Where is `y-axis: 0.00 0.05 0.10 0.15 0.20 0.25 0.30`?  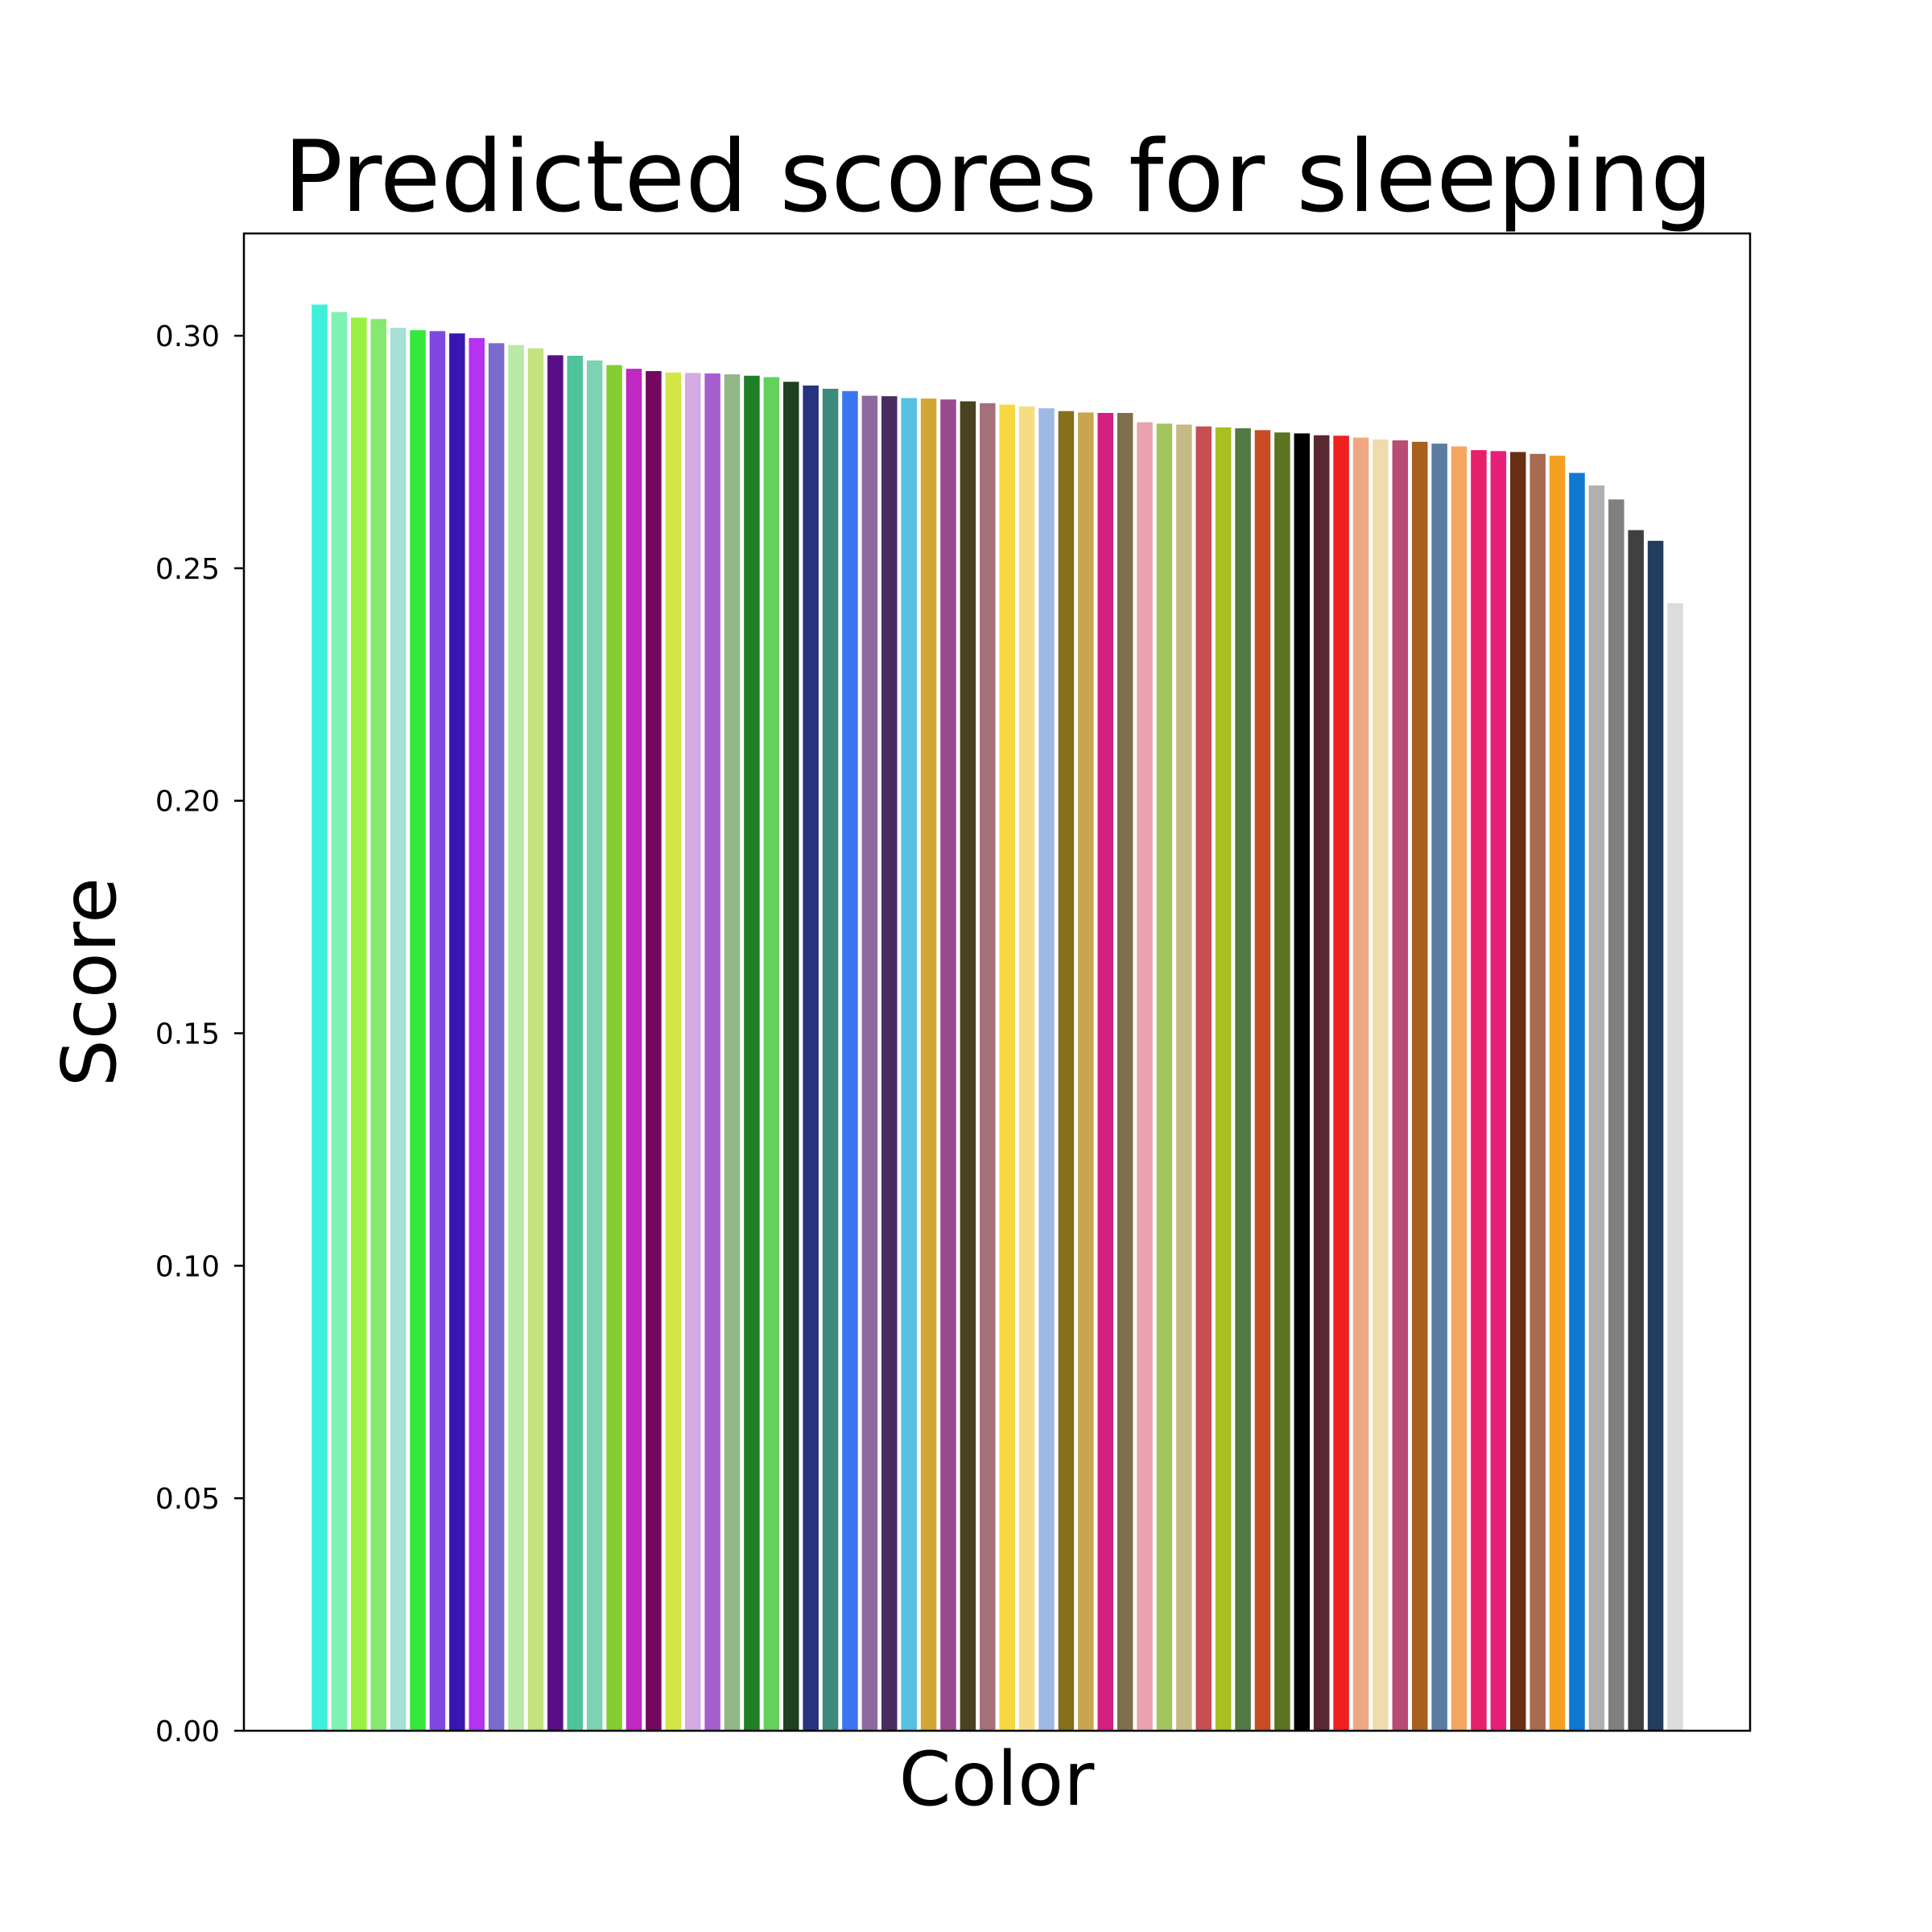
y-axis: 0.00 0.05 0.10 0.15 0.20 0.25 0.30 is located at coordinates (199, 1034).